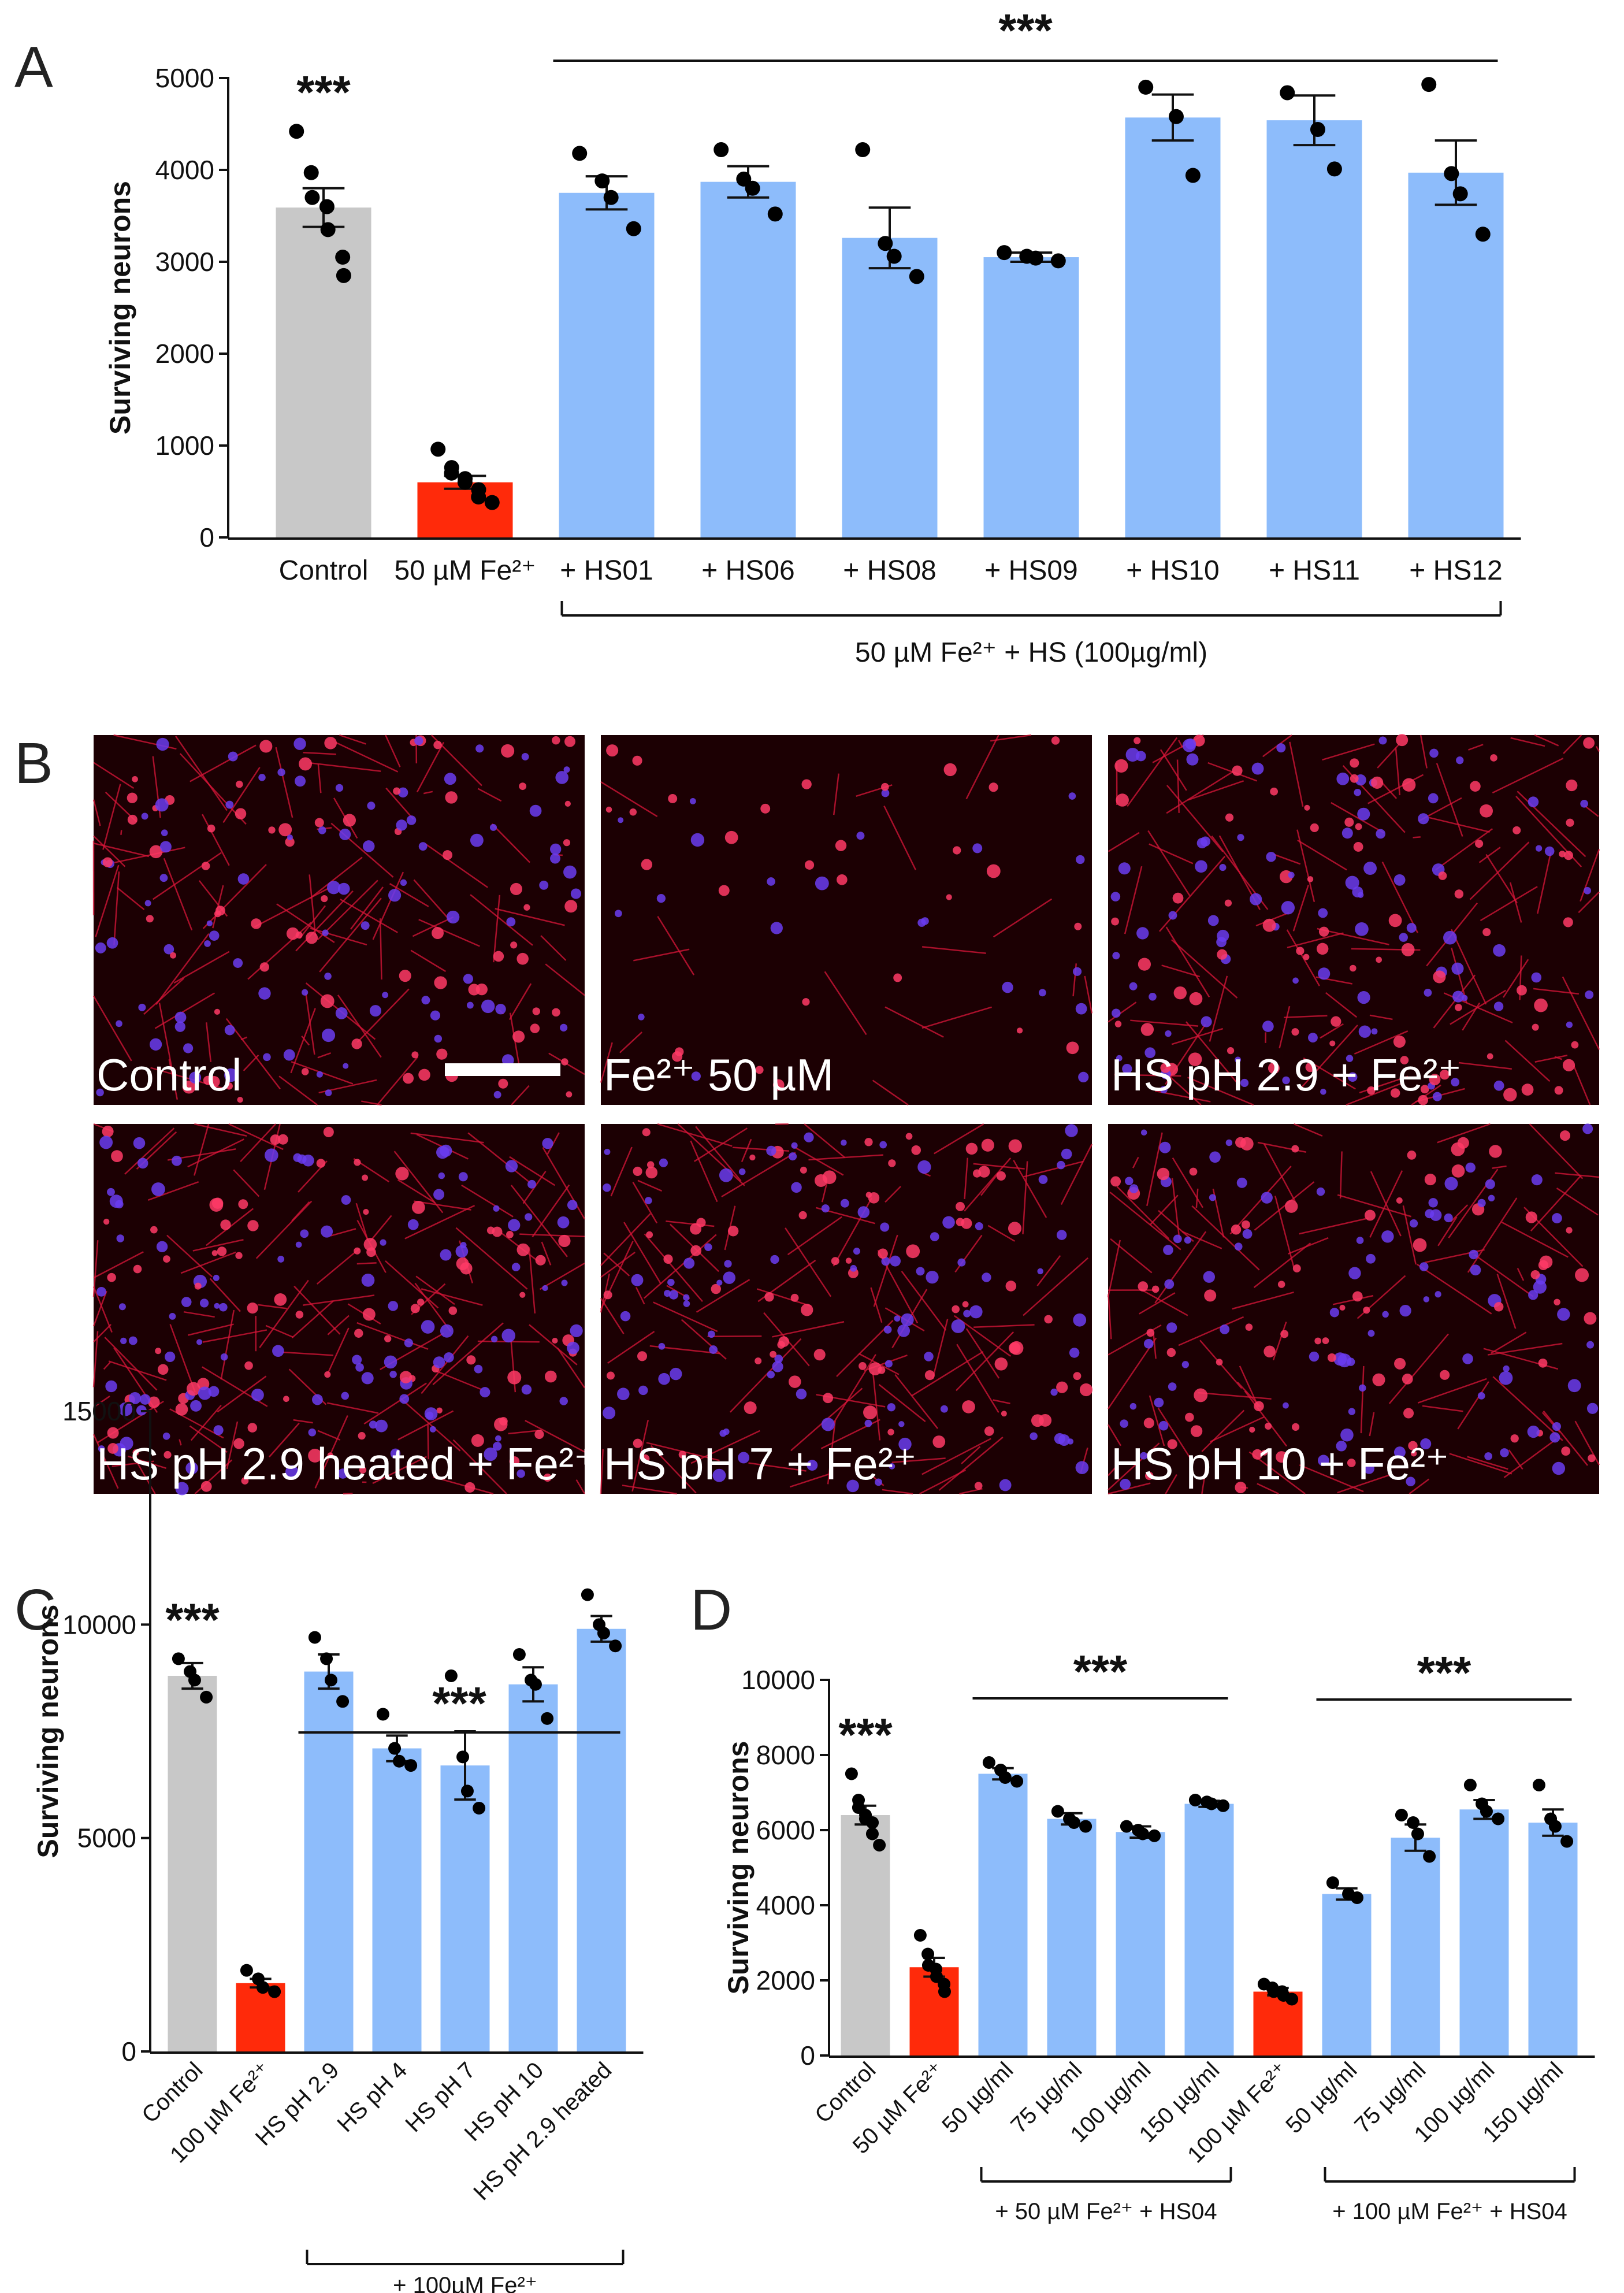  I want to click on bar, so click(1031, 397).